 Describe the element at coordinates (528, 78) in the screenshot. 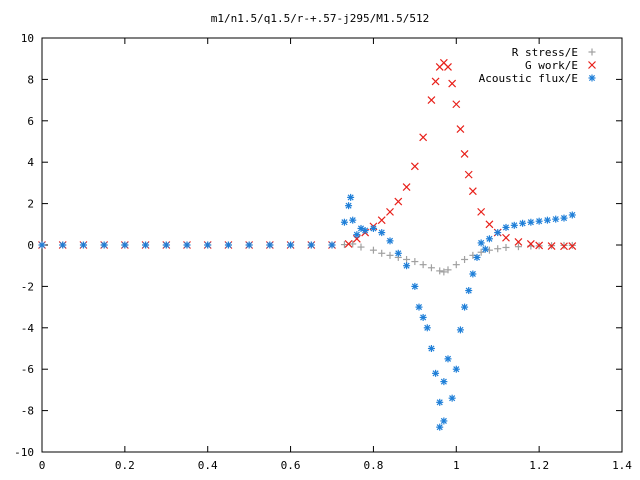

I see `legend-label: Acoustic flux/E` at that location.